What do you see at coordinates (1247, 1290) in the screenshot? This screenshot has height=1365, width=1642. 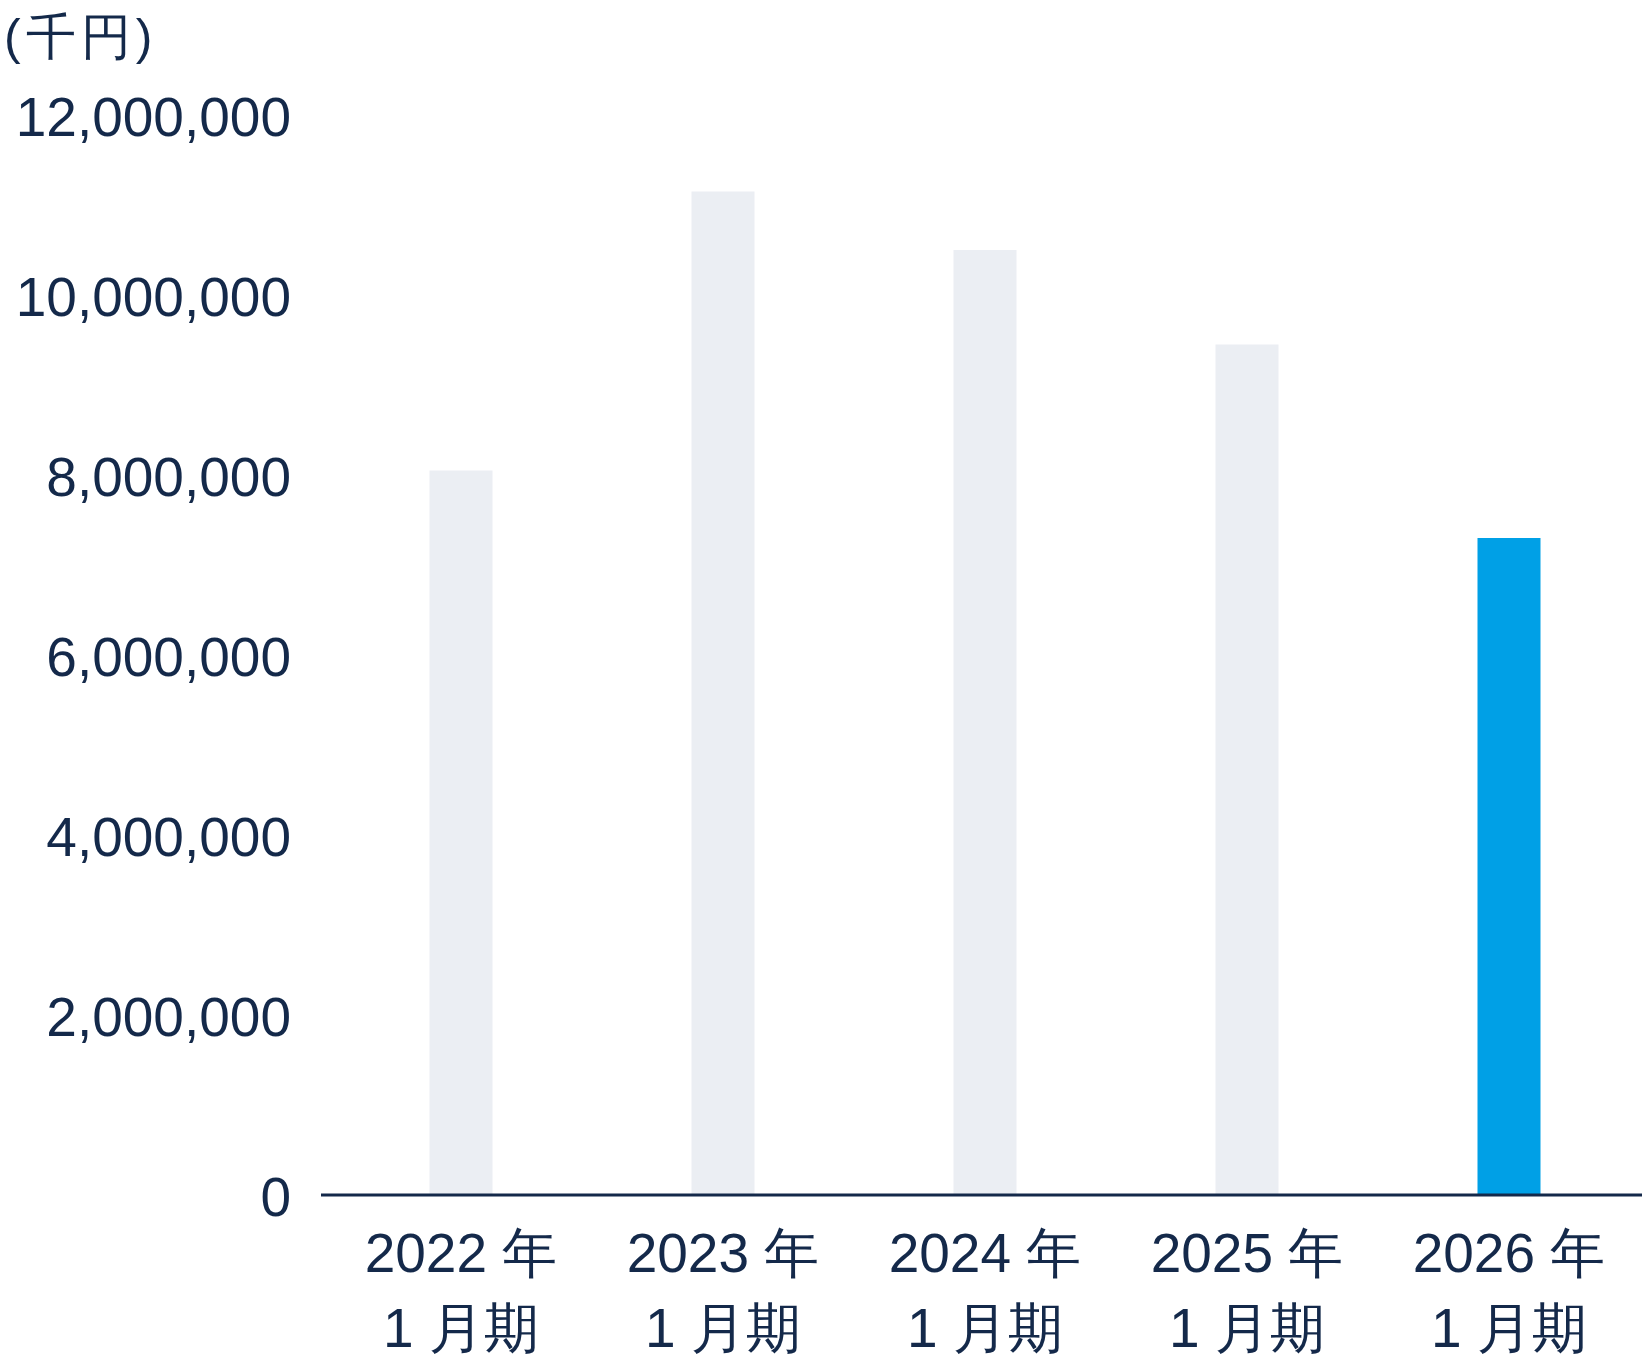 I see `x-tick-label: 2025 年 1 月期` at bounding box center [1247, 1290].